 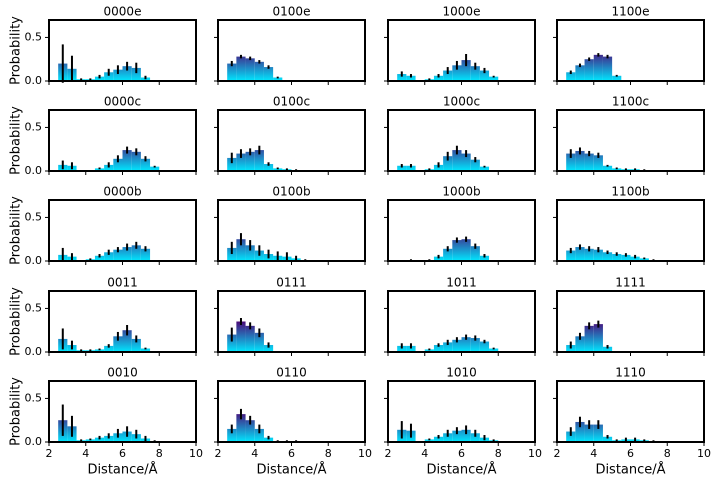 I want to click on panel-title: 1100e, so click(x=631, y=12).